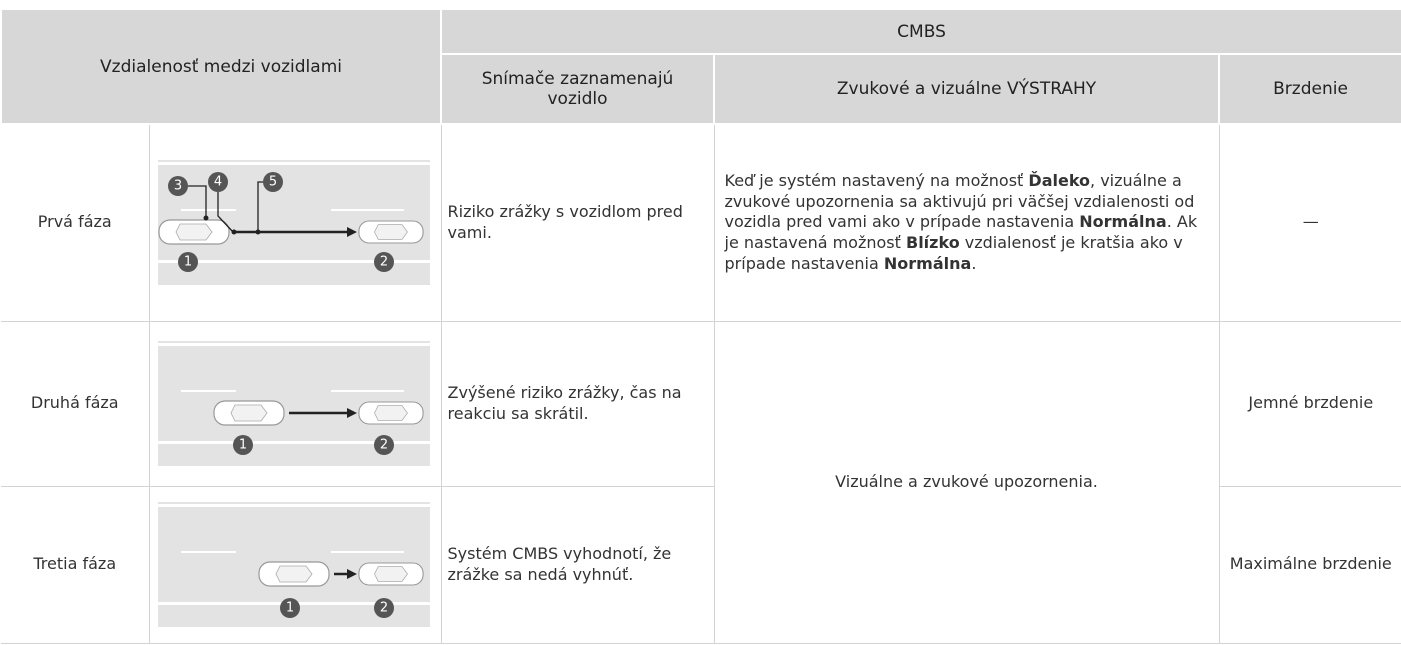  Describe the element at coordinates (1309, 564) in the screenshot. I see `braking: Maximálne brzdenie` at that location.